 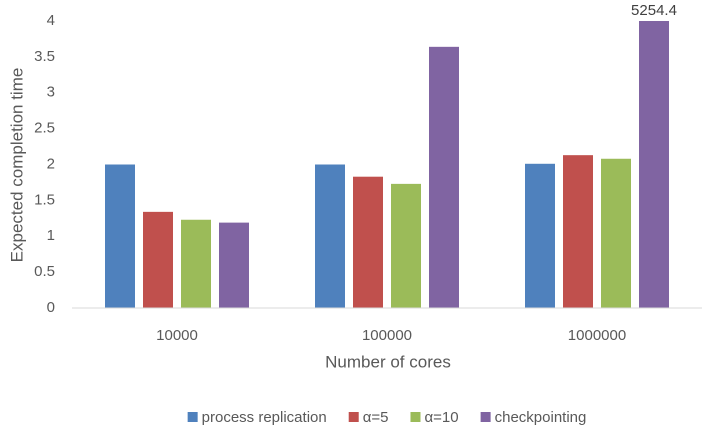 I want to click on y-tick-label: 0, so click(x=51, y=307).